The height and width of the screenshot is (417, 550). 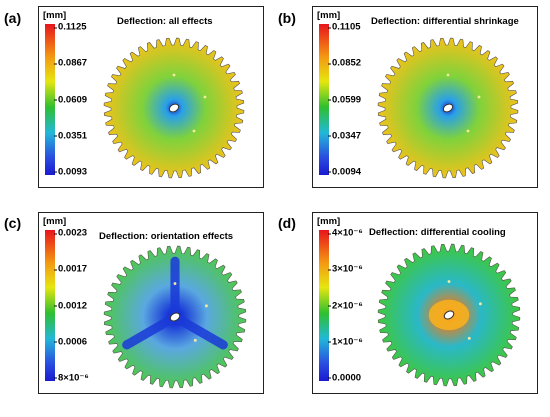 I want to click on tick-label: 0.0006, so click(x=70, y=342).